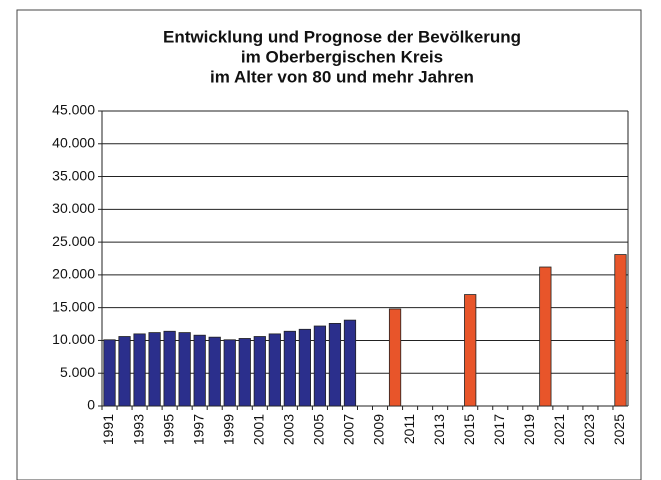 This screenshot has height=480, width=661. I want to click on x-tick-label: 2001, so click(259, 429).